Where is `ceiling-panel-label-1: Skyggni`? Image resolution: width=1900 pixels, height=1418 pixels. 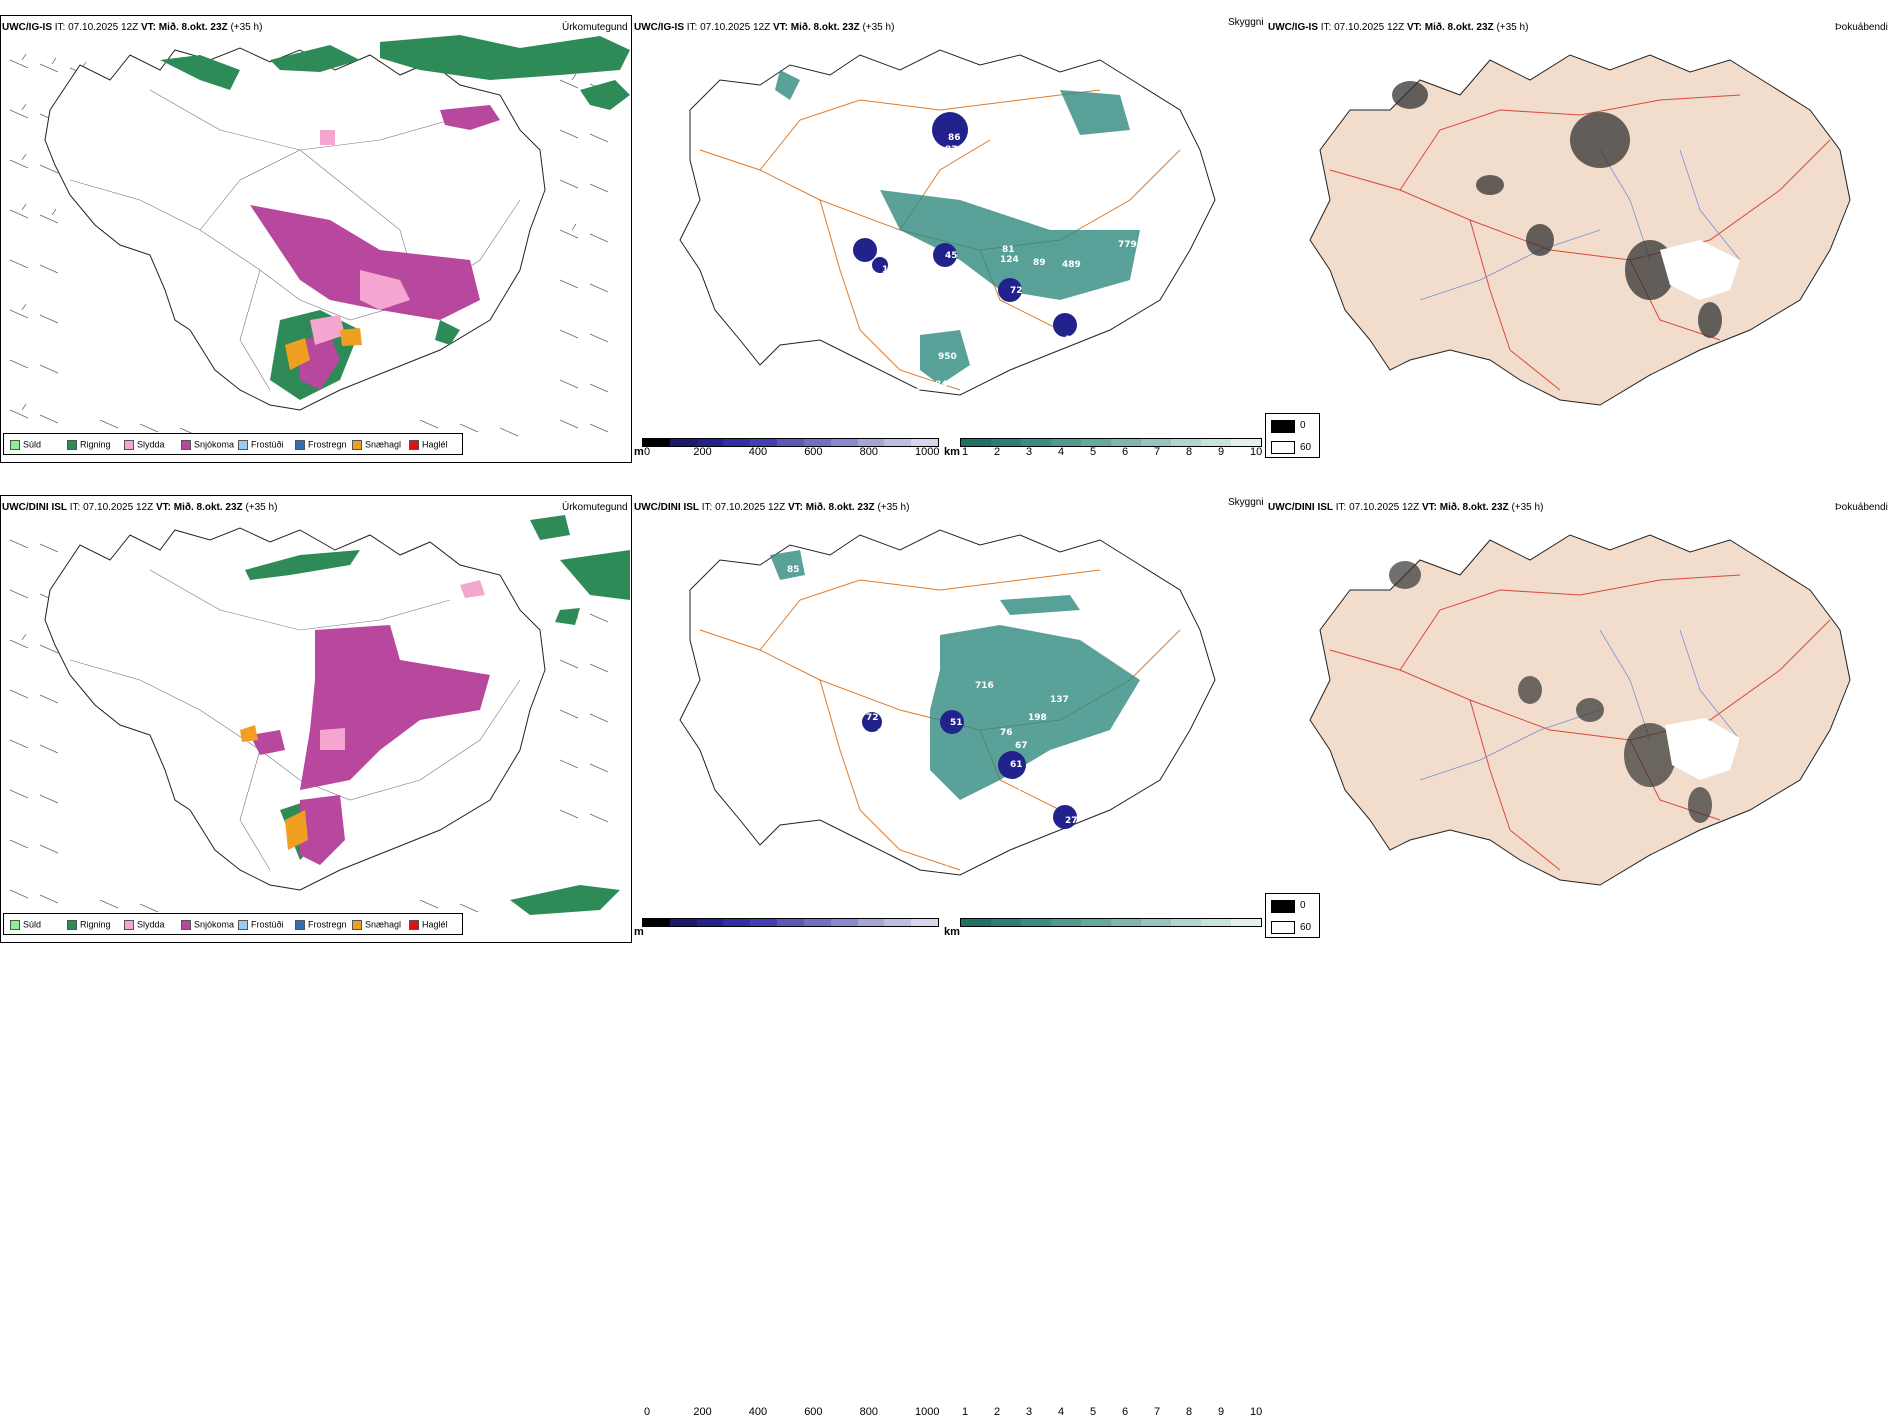 ceiling-panel-label-1: Skyggni is located at coordinates (1246, 22).